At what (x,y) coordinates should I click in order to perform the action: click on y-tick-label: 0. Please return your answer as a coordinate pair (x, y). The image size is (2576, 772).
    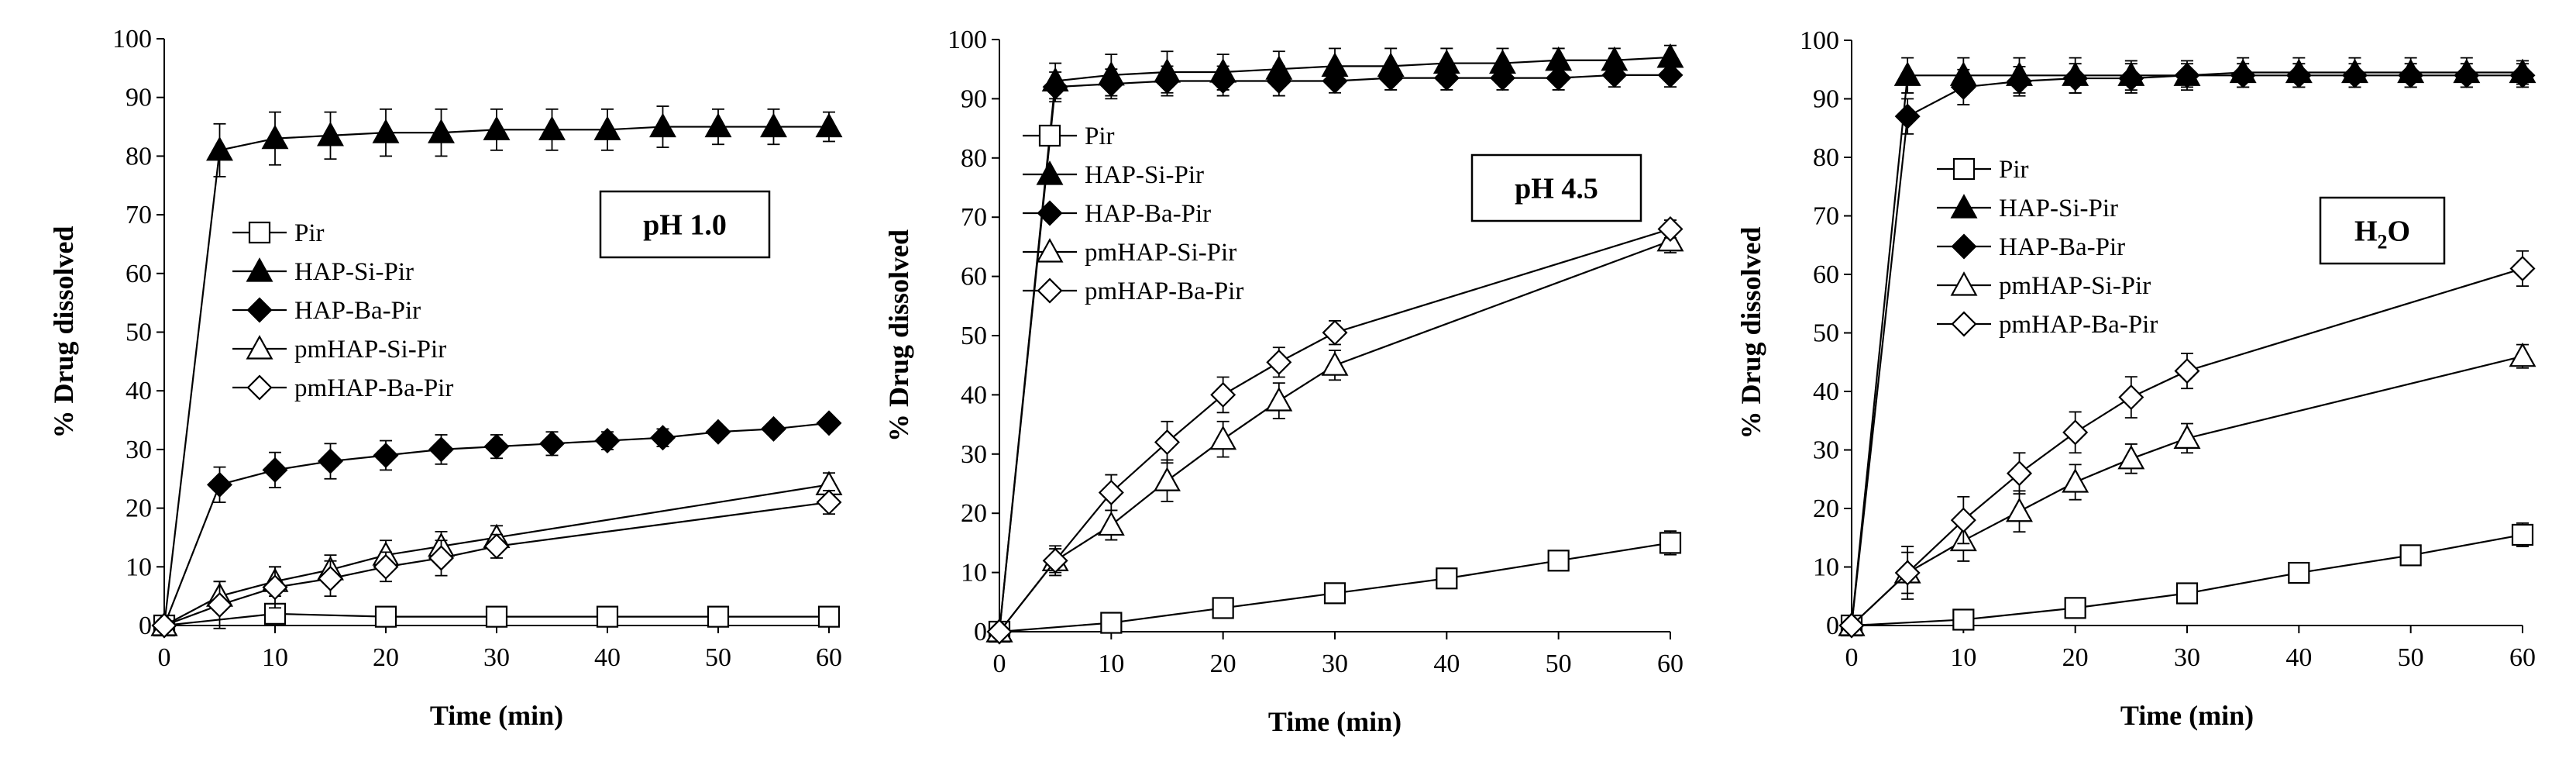
    Looking at the image, I should click on (145, 626).